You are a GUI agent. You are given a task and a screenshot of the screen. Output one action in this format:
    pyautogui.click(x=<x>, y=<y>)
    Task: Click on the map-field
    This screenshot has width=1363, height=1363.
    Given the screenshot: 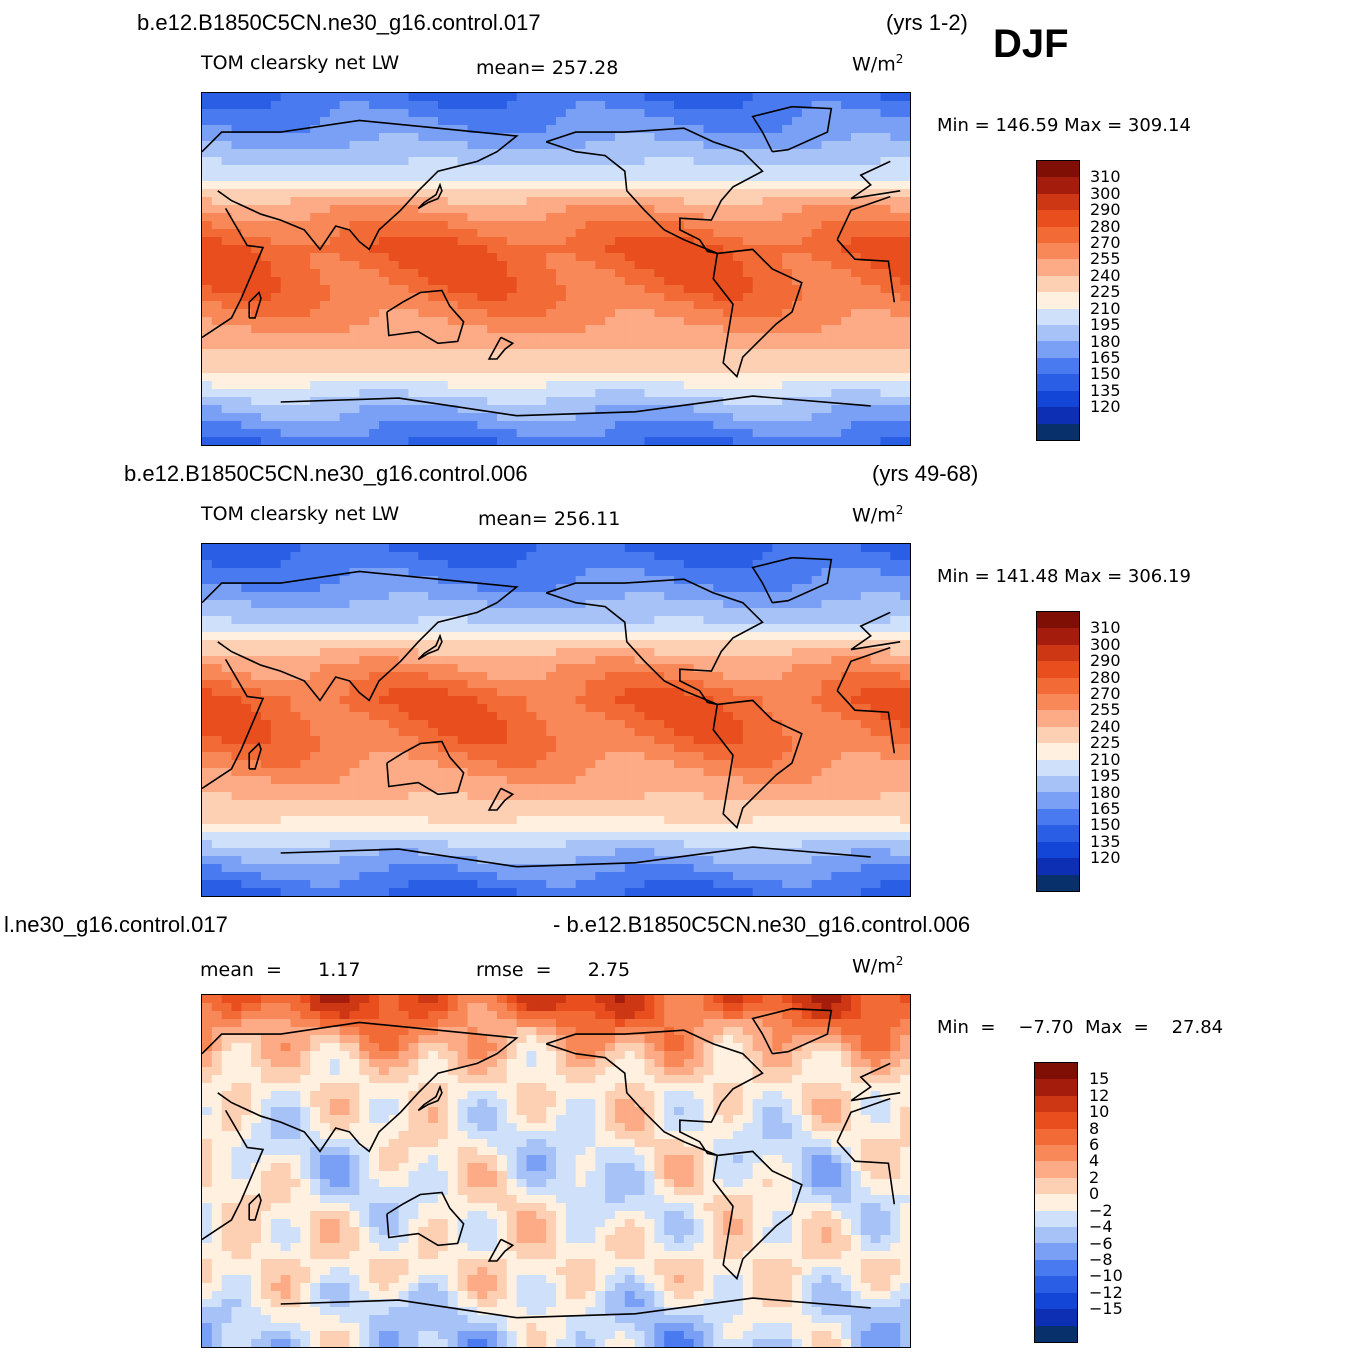 What is the action you would take?
    pyautogui.click(x=556, y=720)
    